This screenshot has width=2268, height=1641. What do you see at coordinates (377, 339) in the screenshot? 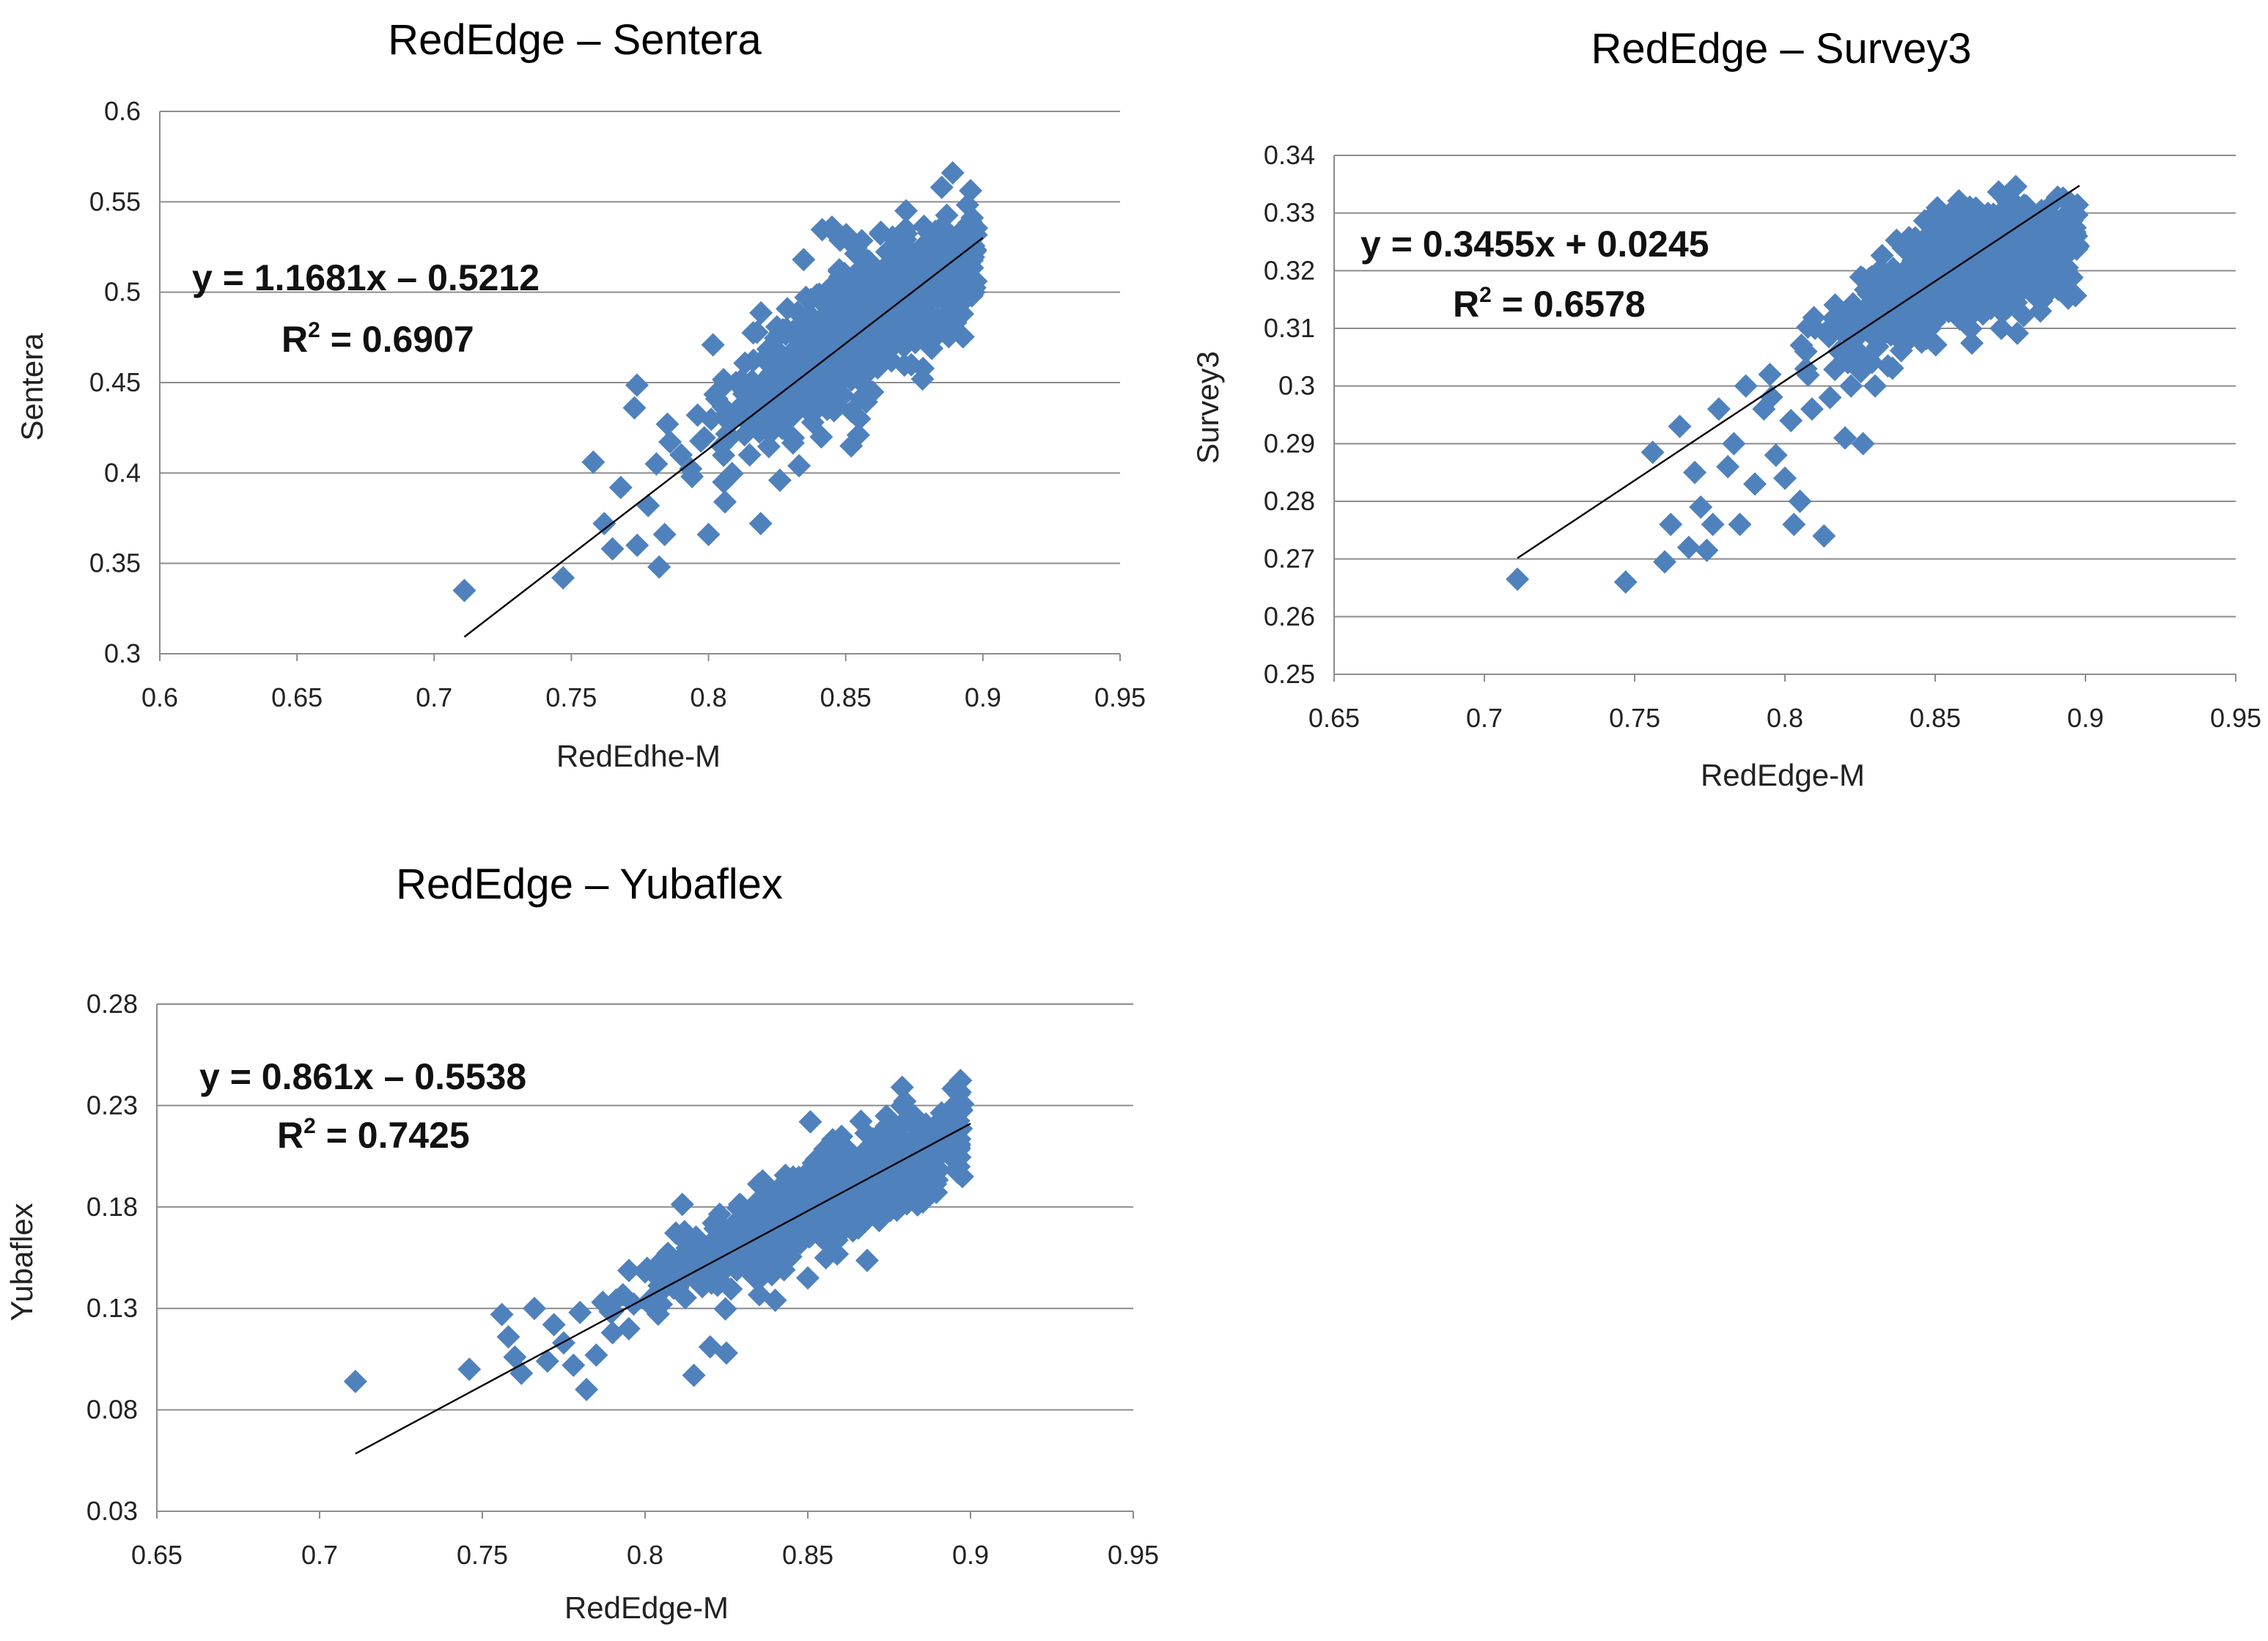
I see `r-squared-label: R2 = 0.6907` at bounding box center [377, 339].